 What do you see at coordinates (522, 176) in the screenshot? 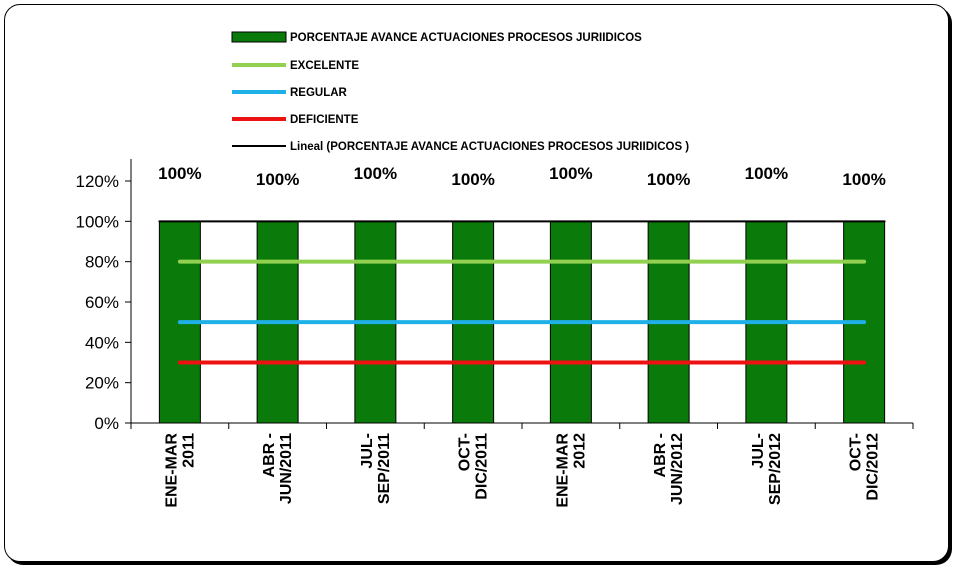
I see `data-labels: 100% 100% 100% 100% 100% 100% 100% 100%` at bounding box center [522, 176].